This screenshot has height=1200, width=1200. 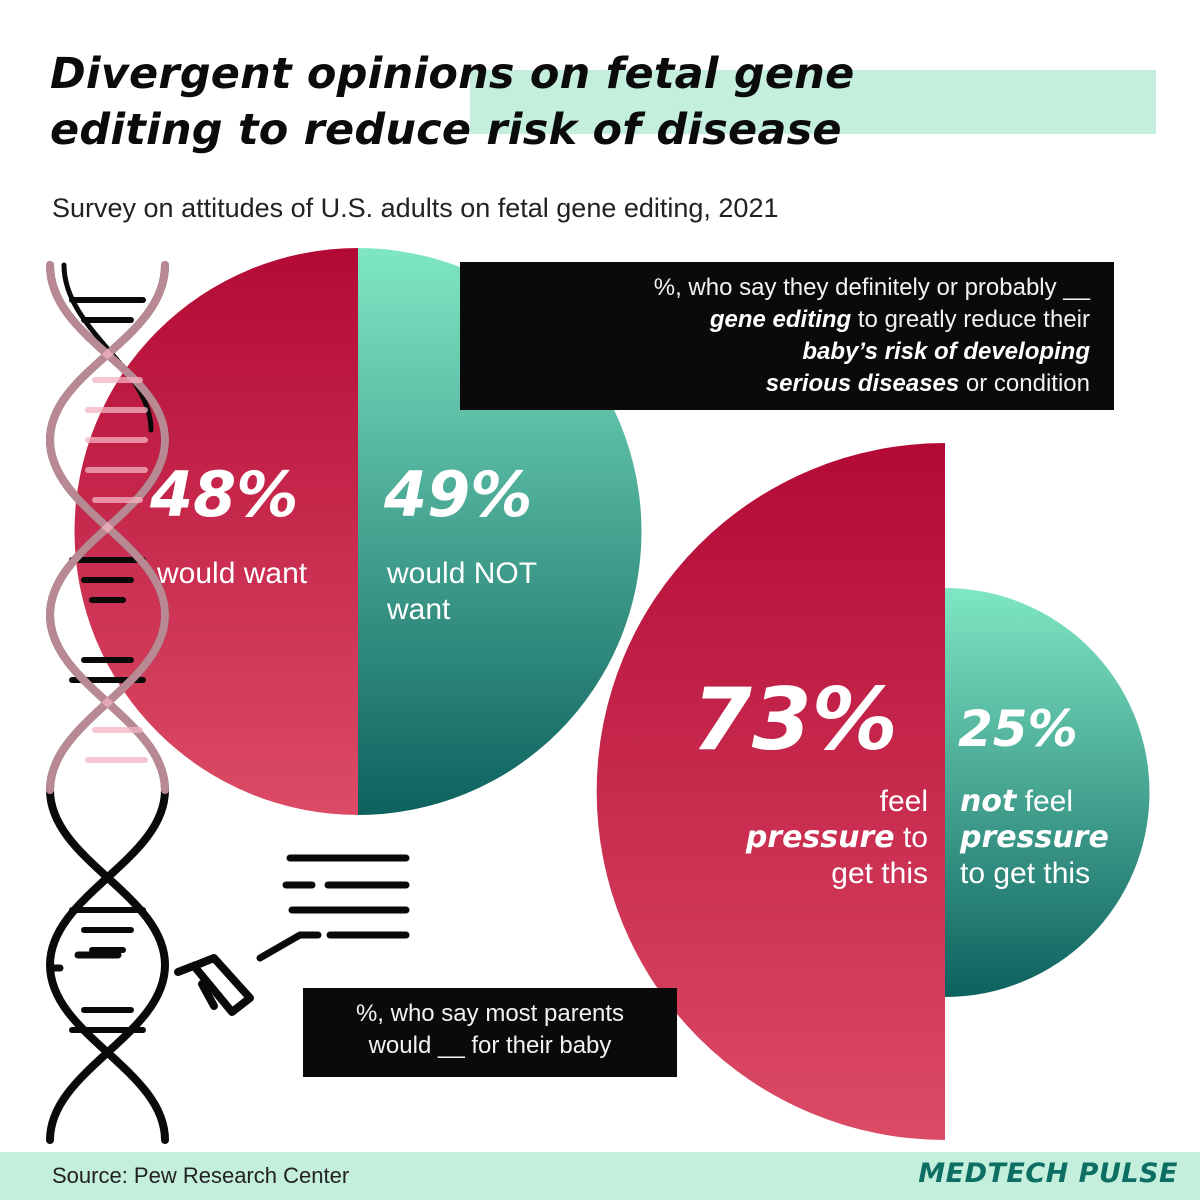 What do you see at coordinates (1024, 383) in the screenshot?
I see `question1-part3: or condition` at bounding box center [1024, 383].